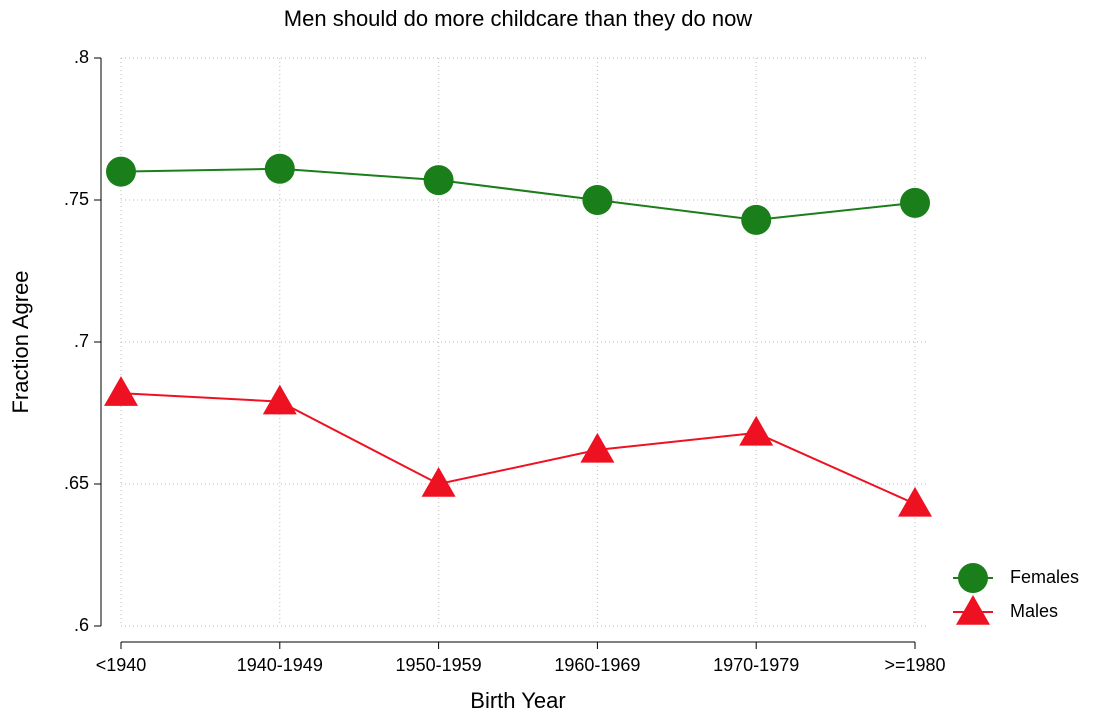  I want to click on x-tick-label: 1940-1949, so click(280, 665).